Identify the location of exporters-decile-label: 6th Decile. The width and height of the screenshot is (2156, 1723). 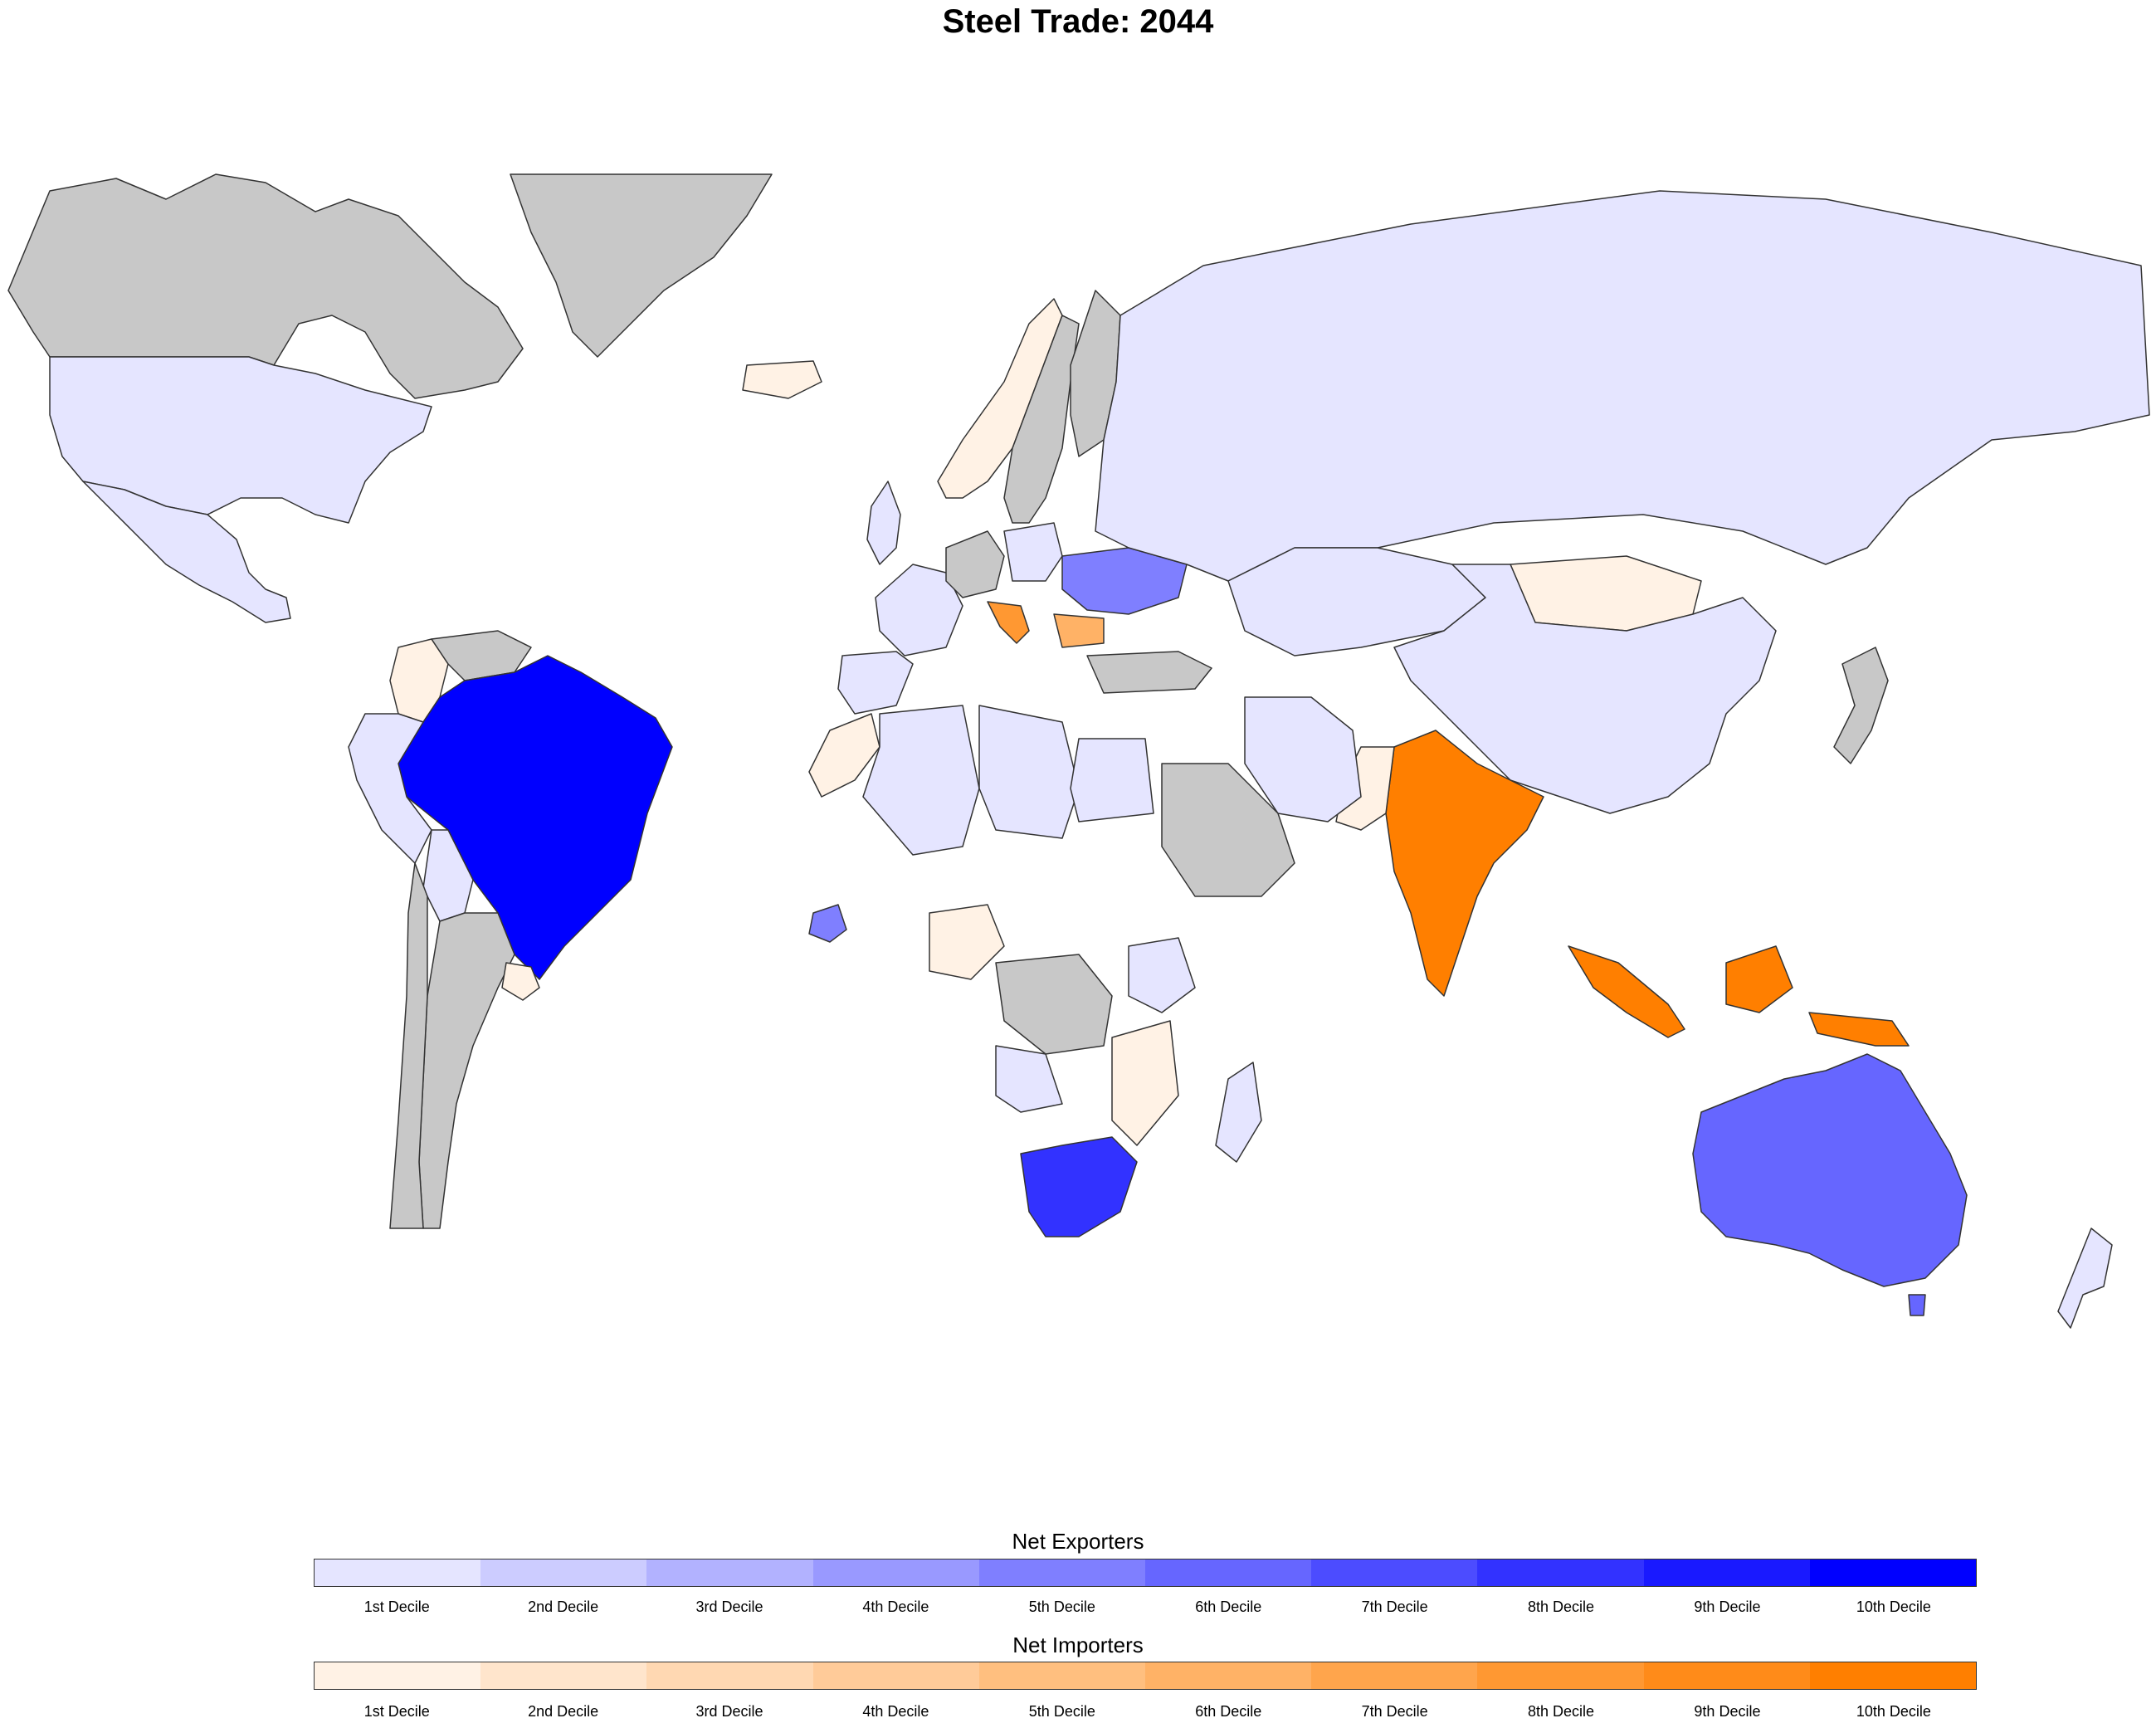
(1229, 1607).